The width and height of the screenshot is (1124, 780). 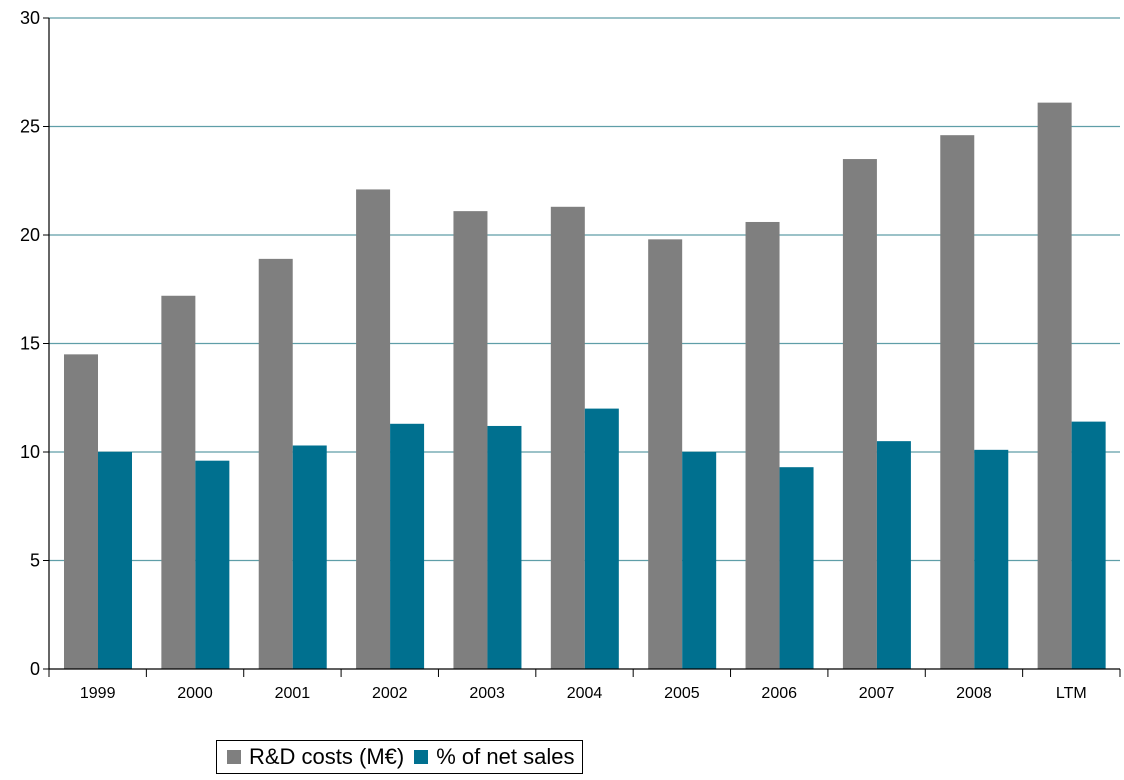 What do you see at coordinates (859, 414) in the screenshot?
I see `bar-rd-costs-2007` at bounding box center [859, 414].